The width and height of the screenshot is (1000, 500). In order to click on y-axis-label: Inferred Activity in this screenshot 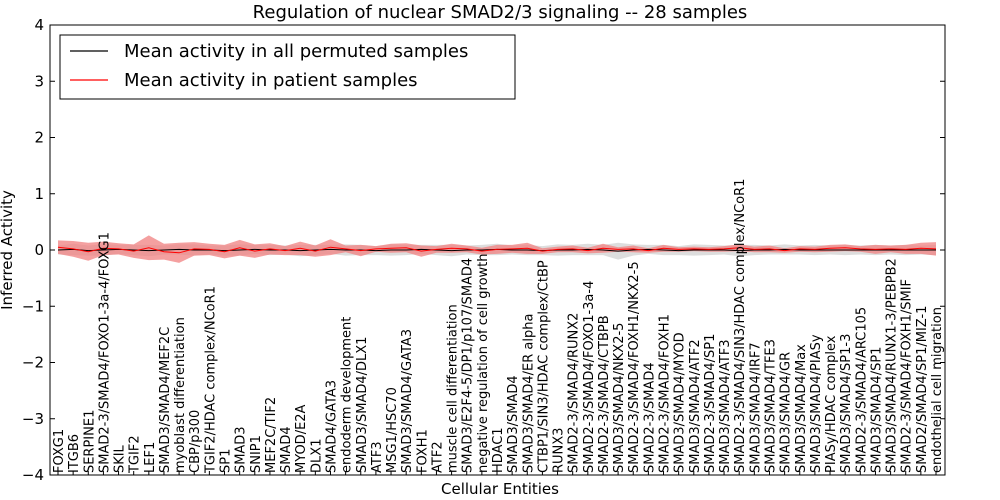, I will do `click(8, 250)`.